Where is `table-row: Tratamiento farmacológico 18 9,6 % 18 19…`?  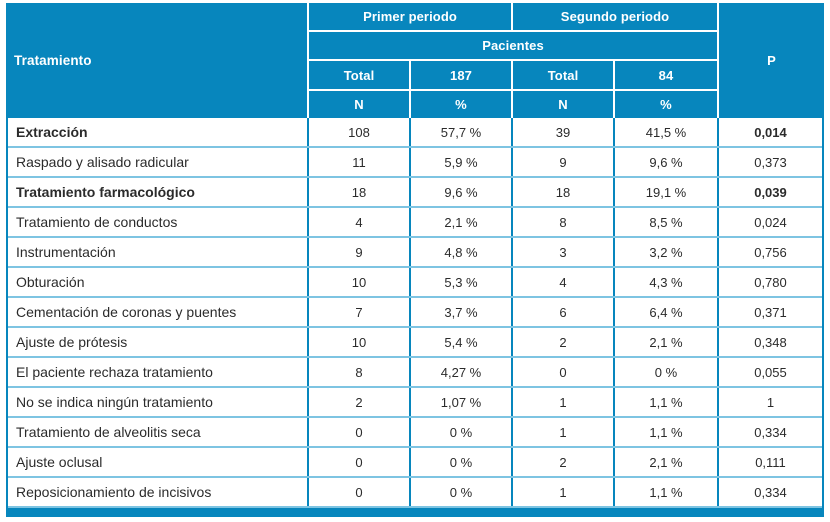 table-row: Tratamiento farmacológico 18 9,6 % 18 19… is located at coordinates (415, 193).